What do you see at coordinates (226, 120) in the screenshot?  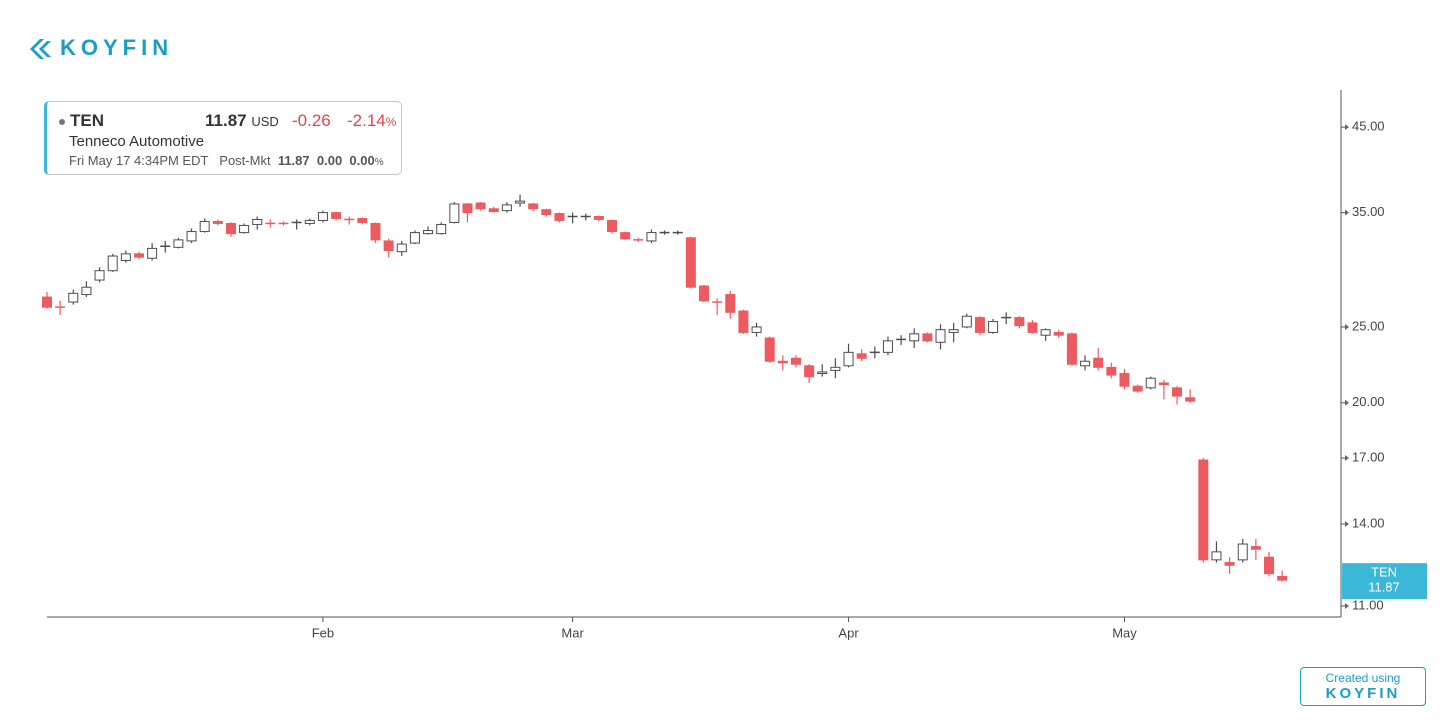 I see `price: 11.87` at bounding box center [226, 120].